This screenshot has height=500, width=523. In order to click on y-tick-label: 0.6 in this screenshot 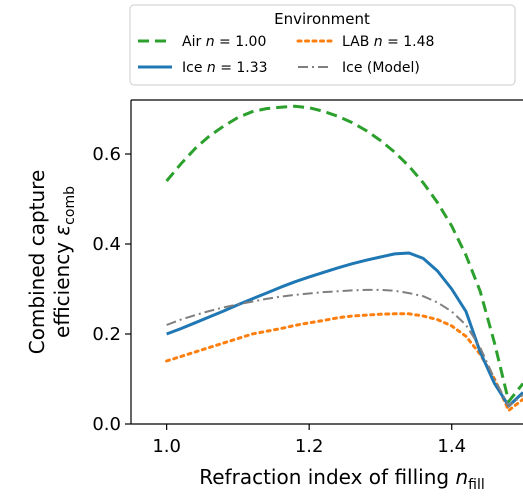, I will do `click(106, 154)`.